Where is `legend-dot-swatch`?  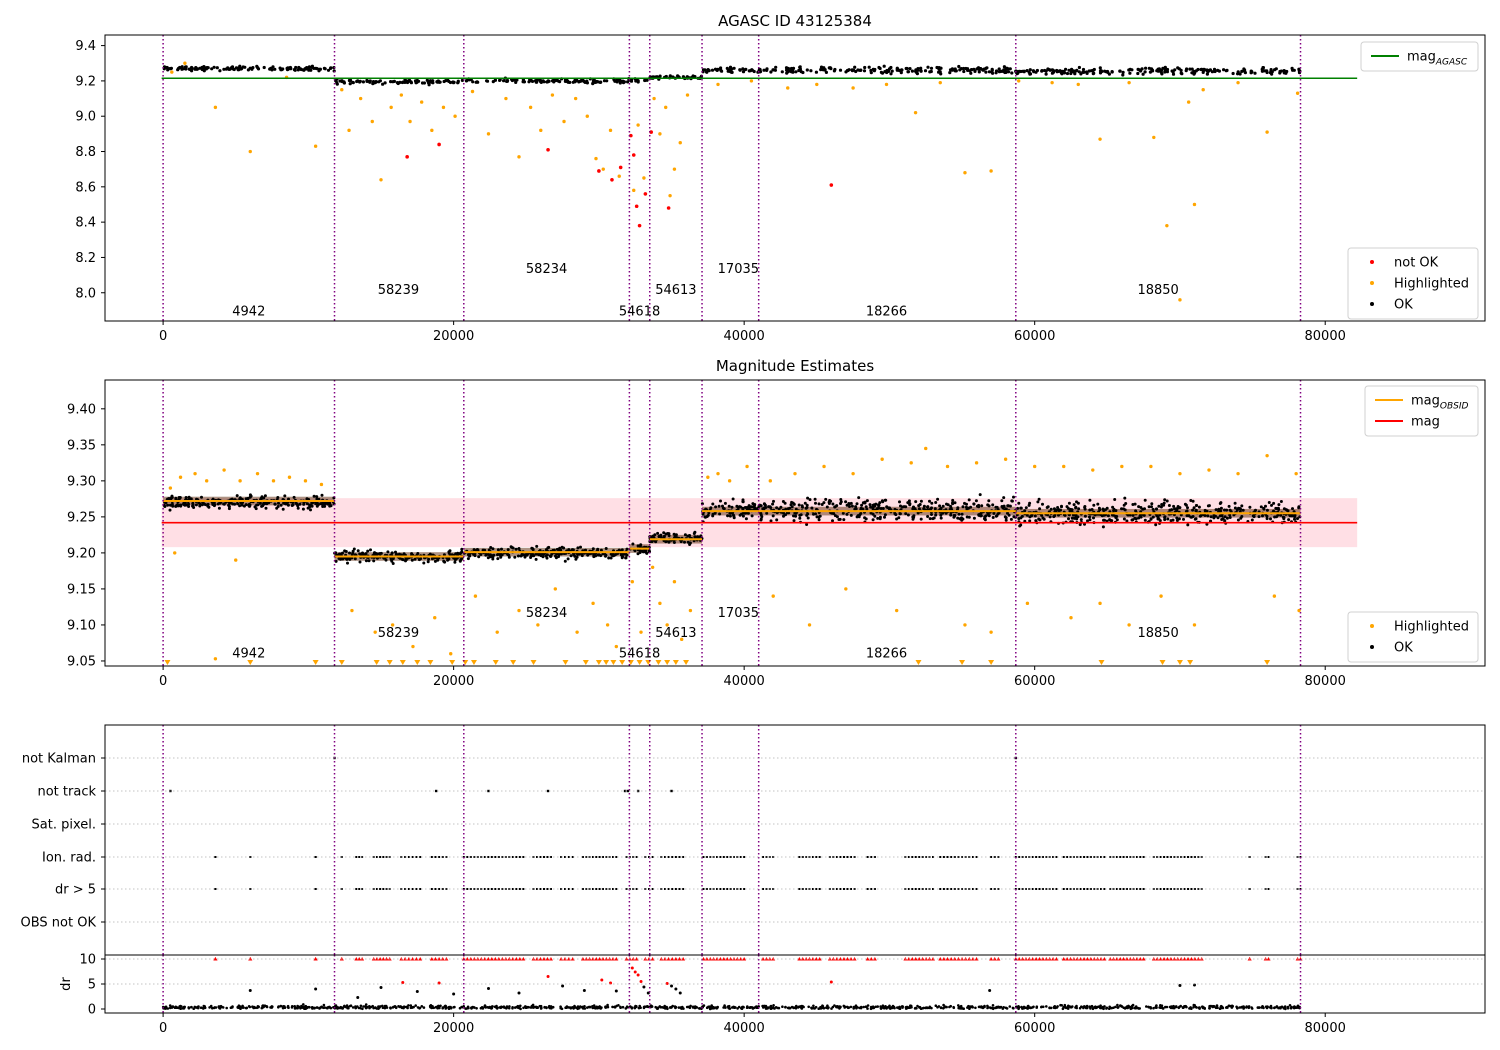 legend-dot-swatch is located at coordinates (1372, 283).